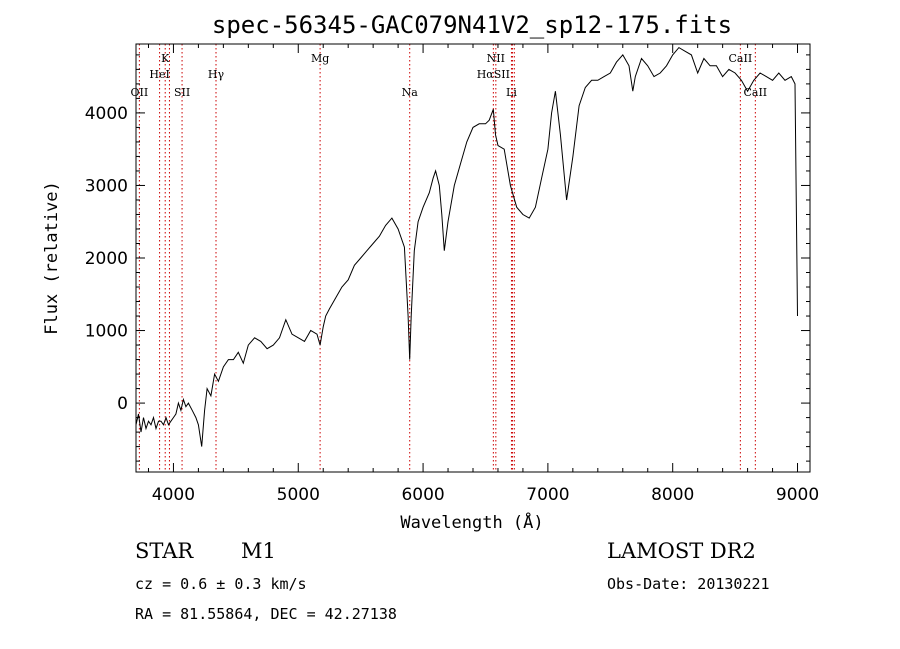 Image resolution: width=900 pixels, height=649 pixels. I want to click on chart-title: spec-56345-GAC079N41V2_sp12-175.fits, so click(472, 25).